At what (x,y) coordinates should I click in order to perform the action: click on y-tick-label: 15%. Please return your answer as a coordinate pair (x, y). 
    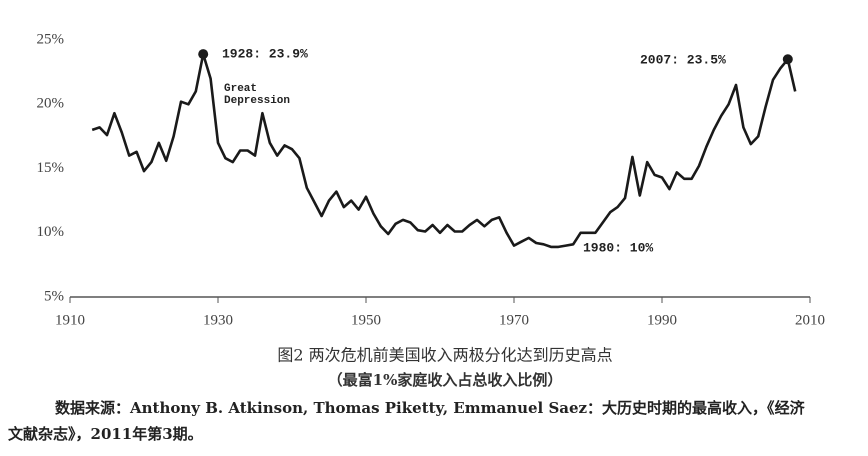
    Looking at the image, I should click on (51, 168).